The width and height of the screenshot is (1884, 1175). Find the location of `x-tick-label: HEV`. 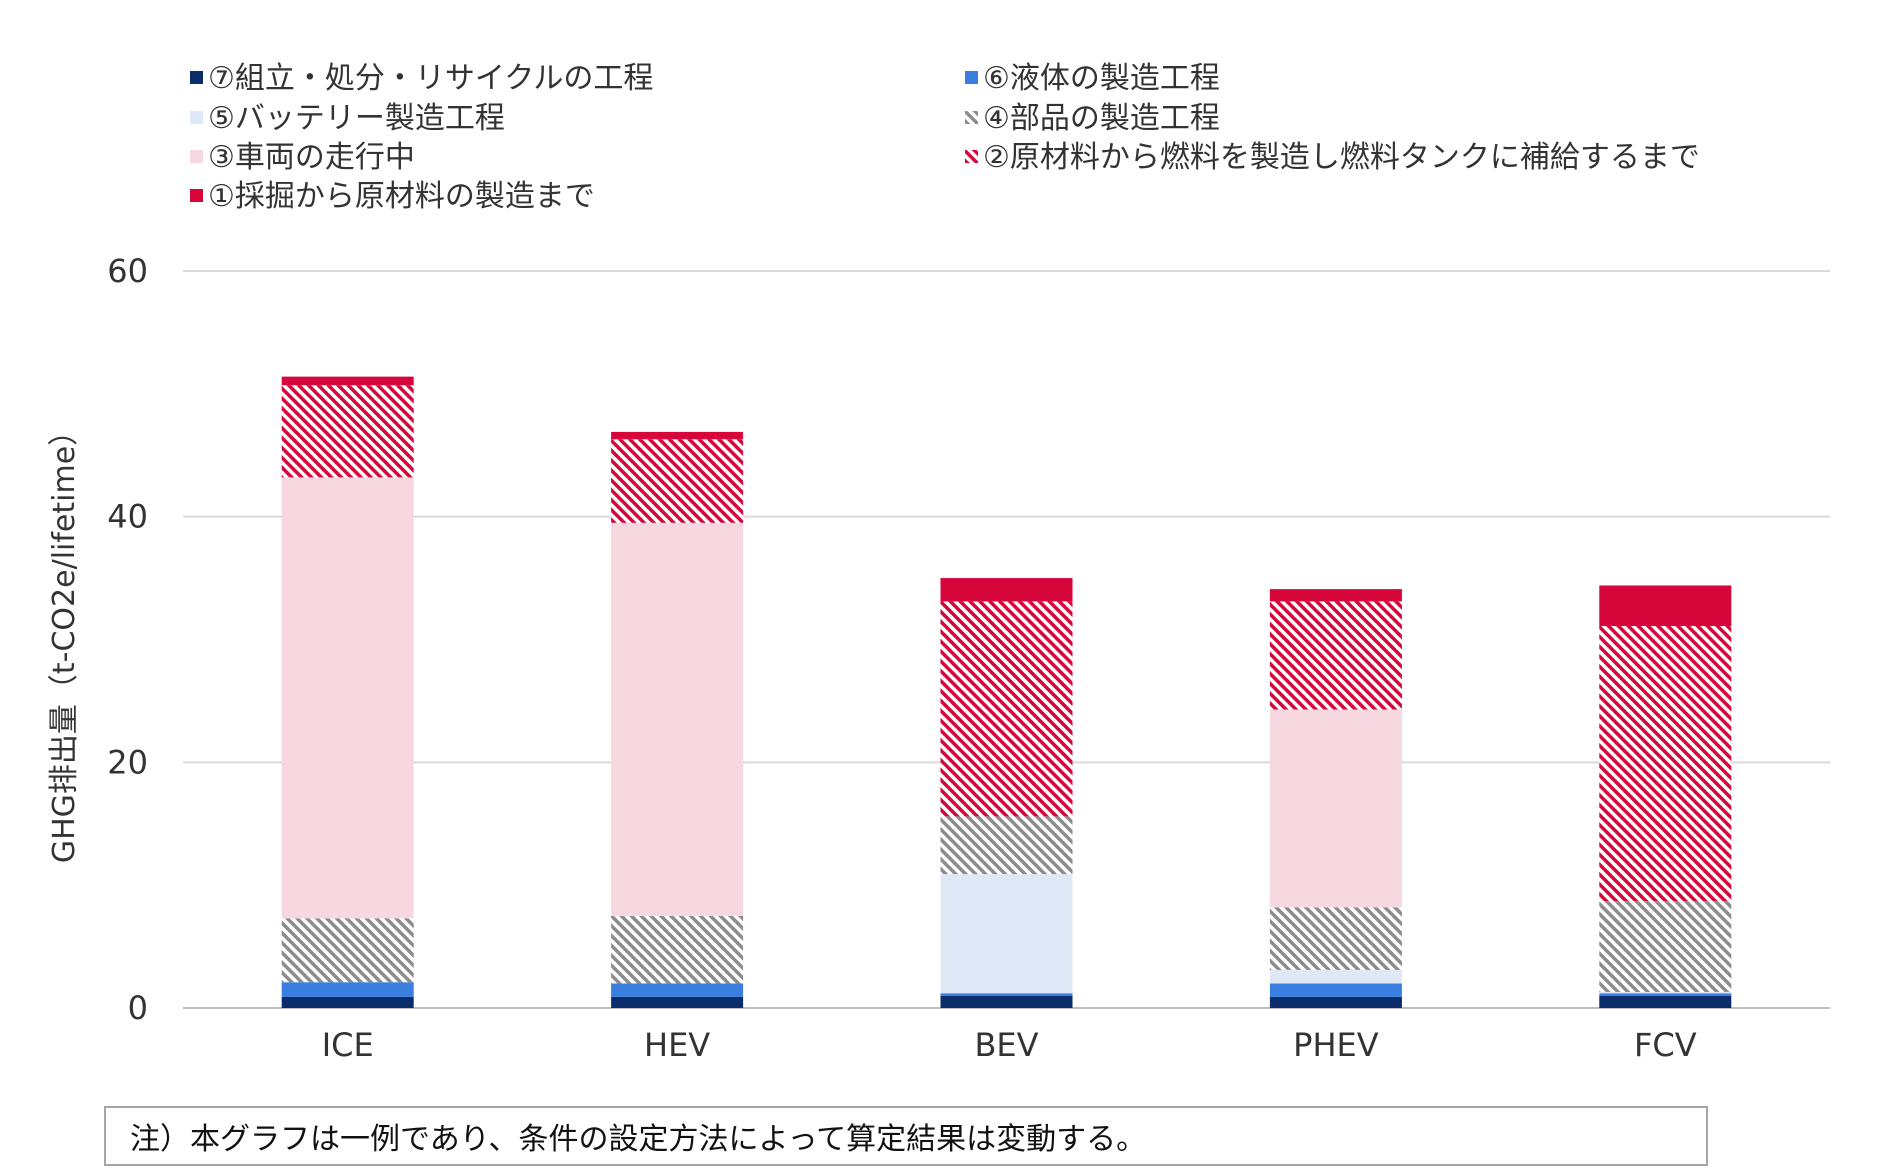

x-tick-label: HEV is located at coordinates (677, 1045).